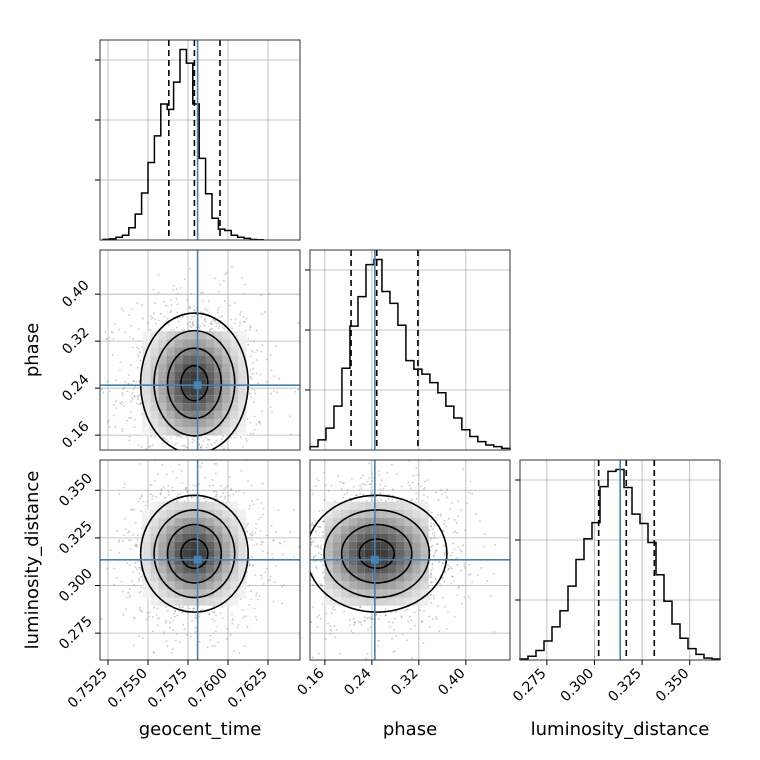 The width and height of the screenshot is (760, 760). I want to click on y-tick-label: 0.16, so click(75, 434).